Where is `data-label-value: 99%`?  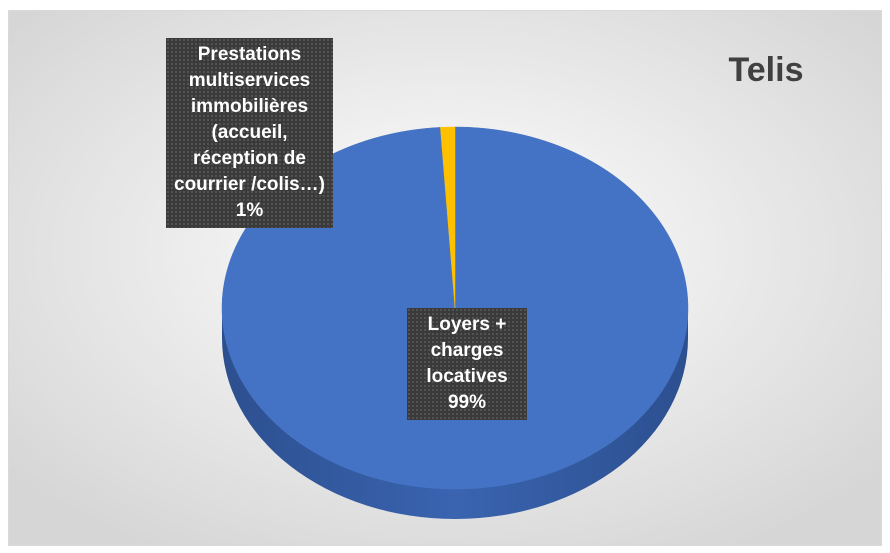 data-label-value: 99% is located at coordinates (467, 402).